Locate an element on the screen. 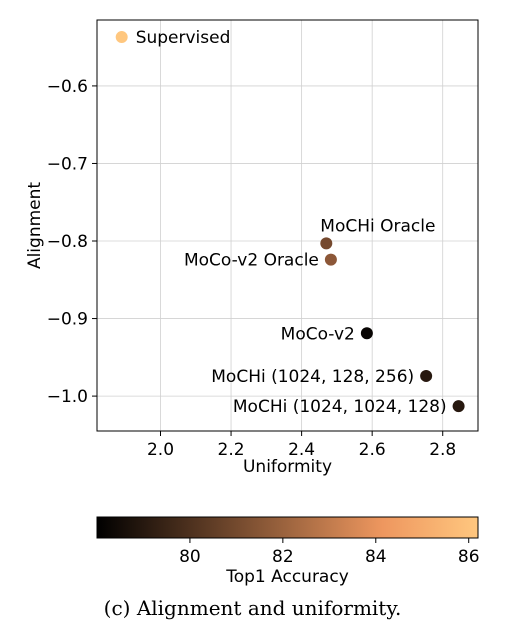 Image resolution: width=505 pixels, height=630 pixels. x-tick-label: 2.6 is located at coordinates (372, 450).